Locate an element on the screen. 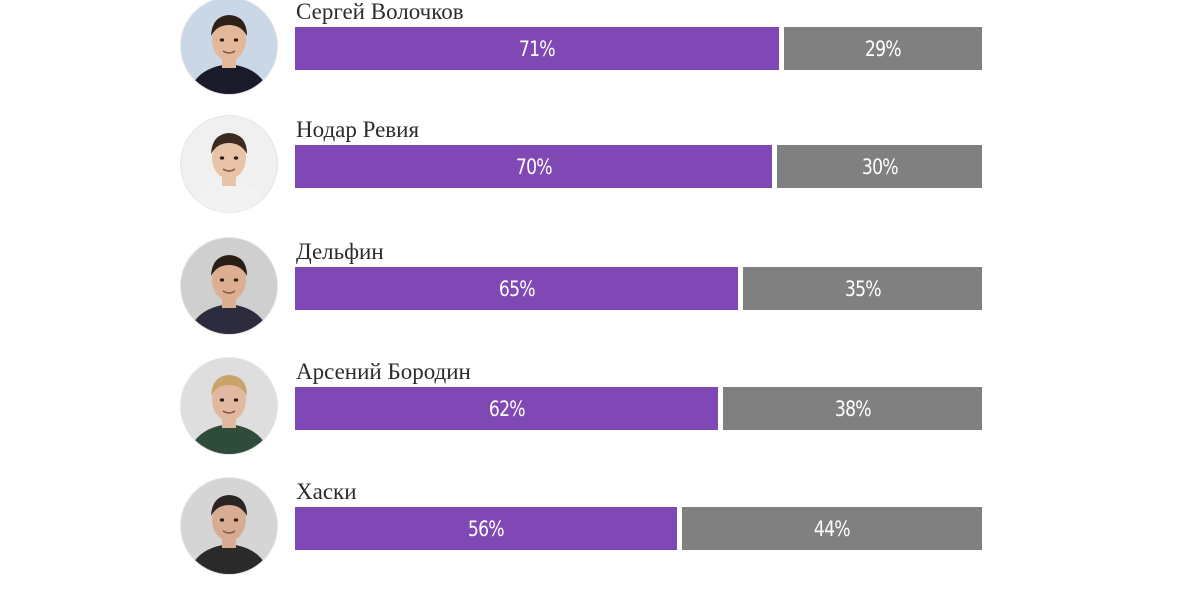 The width and height of the screenshot is (1200, 600). bar-yes: 70% is located at coordinates (533, 166).